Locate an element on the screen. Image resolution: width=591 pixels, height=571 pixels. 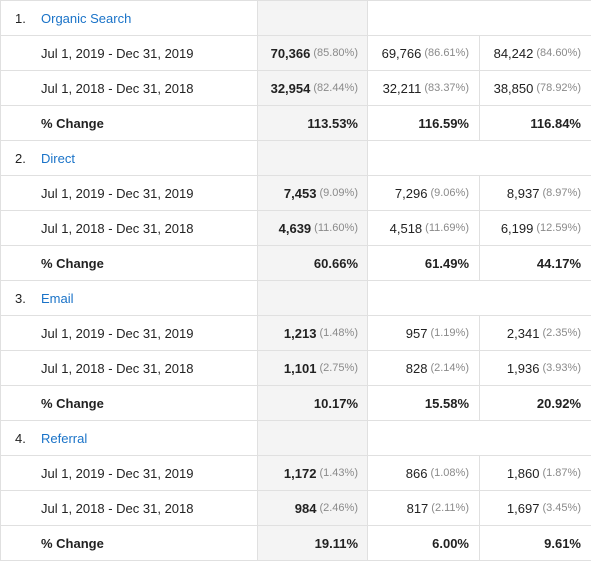
metric-2-value: 817 is located at coordinates (417, 508).